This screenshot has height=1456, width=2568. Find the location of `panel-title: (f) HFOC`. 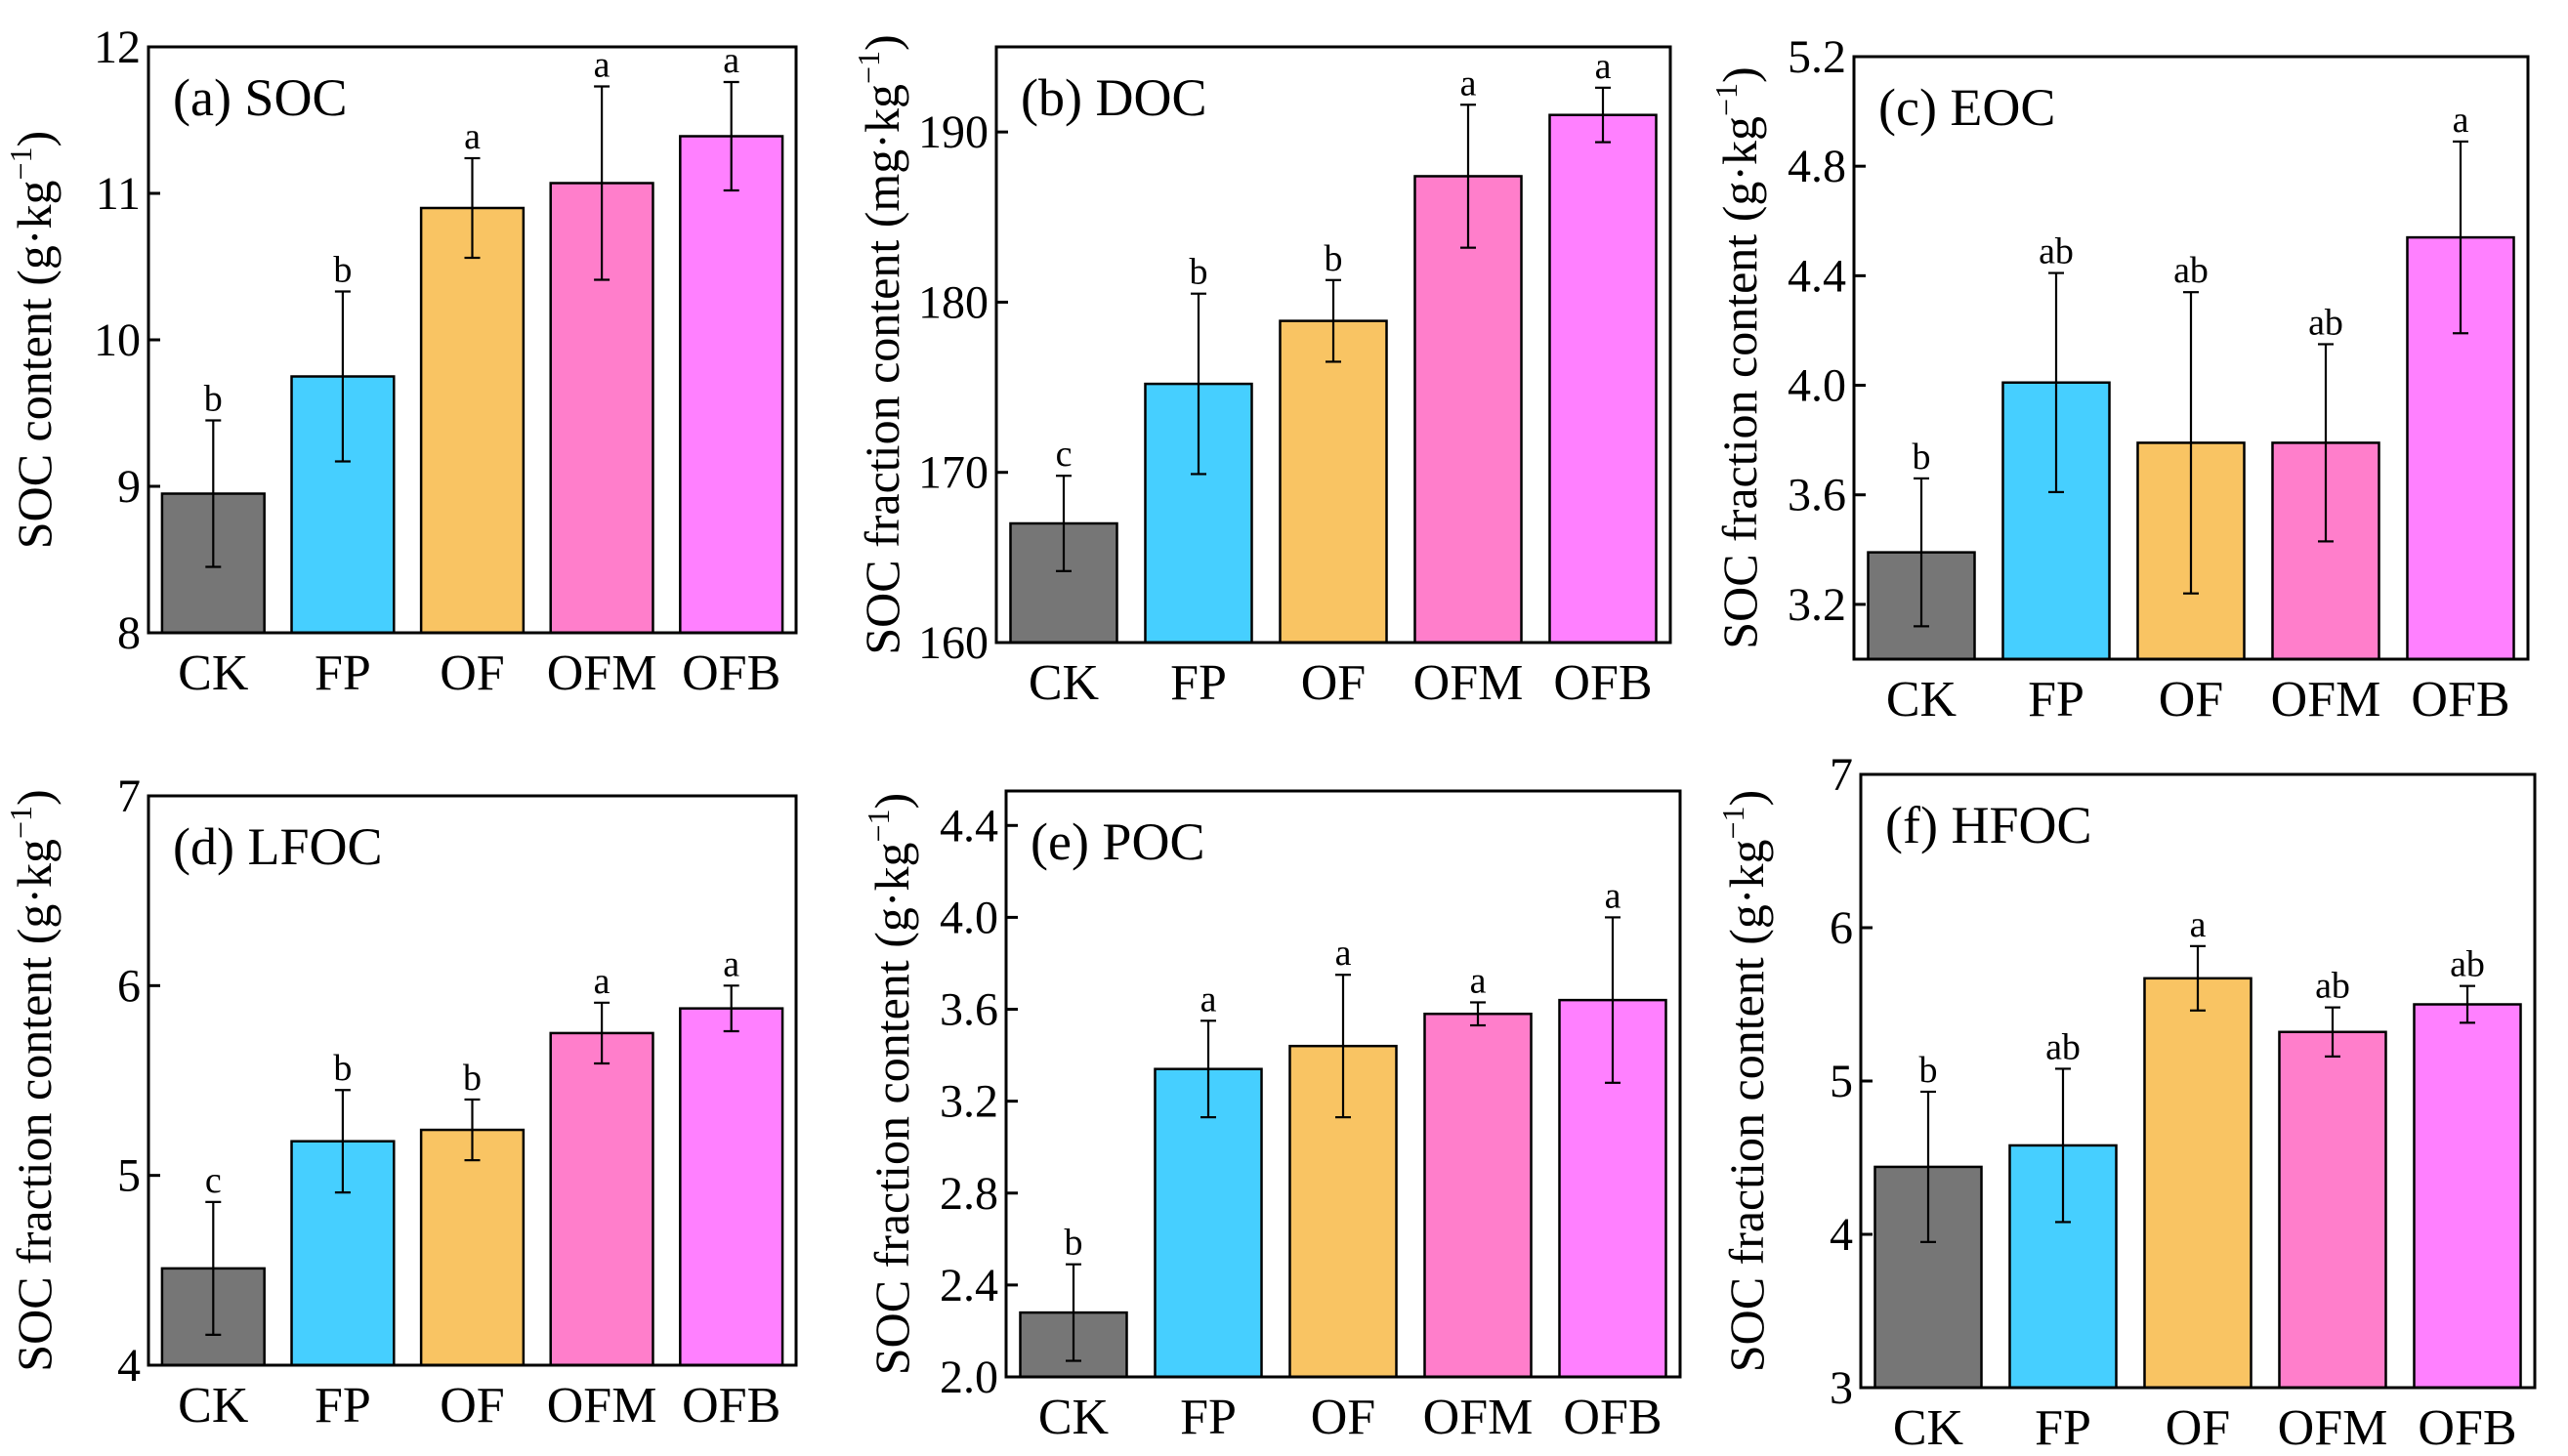

panel-title: (f) HFOC is located at coordinates (1988, 825).